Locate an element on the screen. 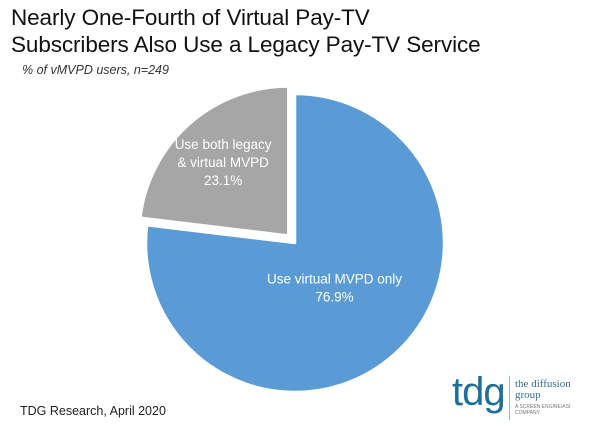 The image size is (590, 428). pie-slice-label-1: Use virtual MVPD only 76.9% is located at coordinates (334, 288).